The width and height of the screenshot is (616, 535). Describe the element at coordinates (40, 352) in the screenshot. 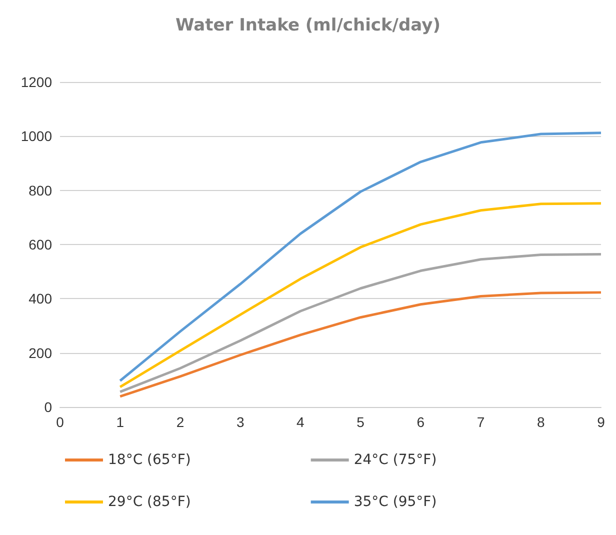

I see `y-tick-label: 200` at that location.